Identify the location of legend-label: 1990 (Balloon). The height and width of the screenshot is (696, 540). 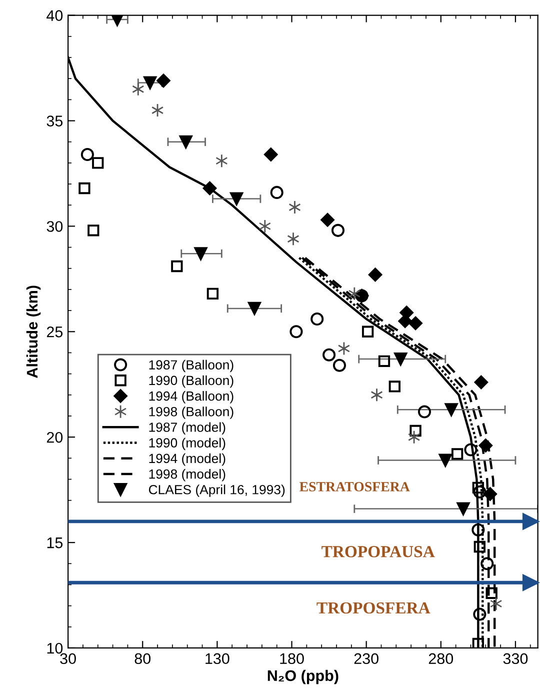
(191, 381).